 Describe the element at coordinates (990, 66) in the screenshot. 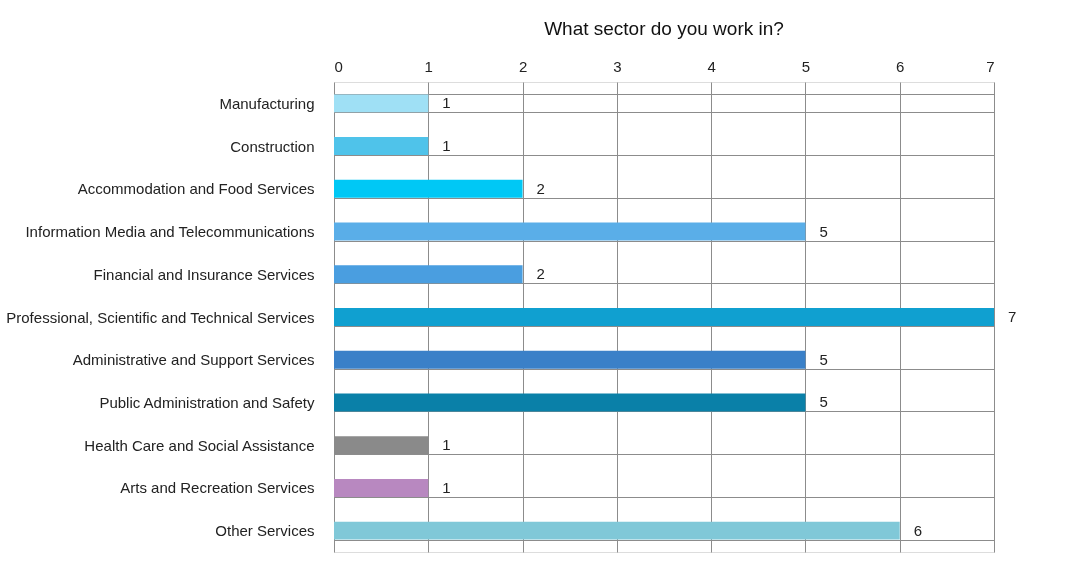

I see `x-tick-label: 7` at that location.